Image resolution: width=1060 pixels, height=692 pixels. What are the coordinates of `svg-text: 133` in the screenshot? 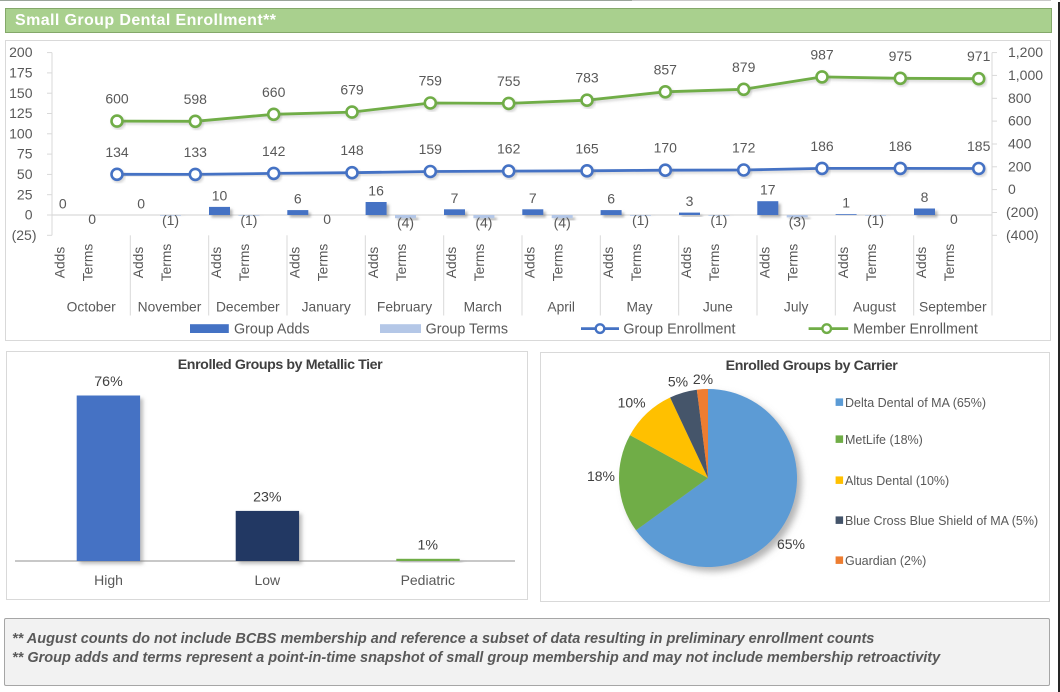 It's located at (196, 152).